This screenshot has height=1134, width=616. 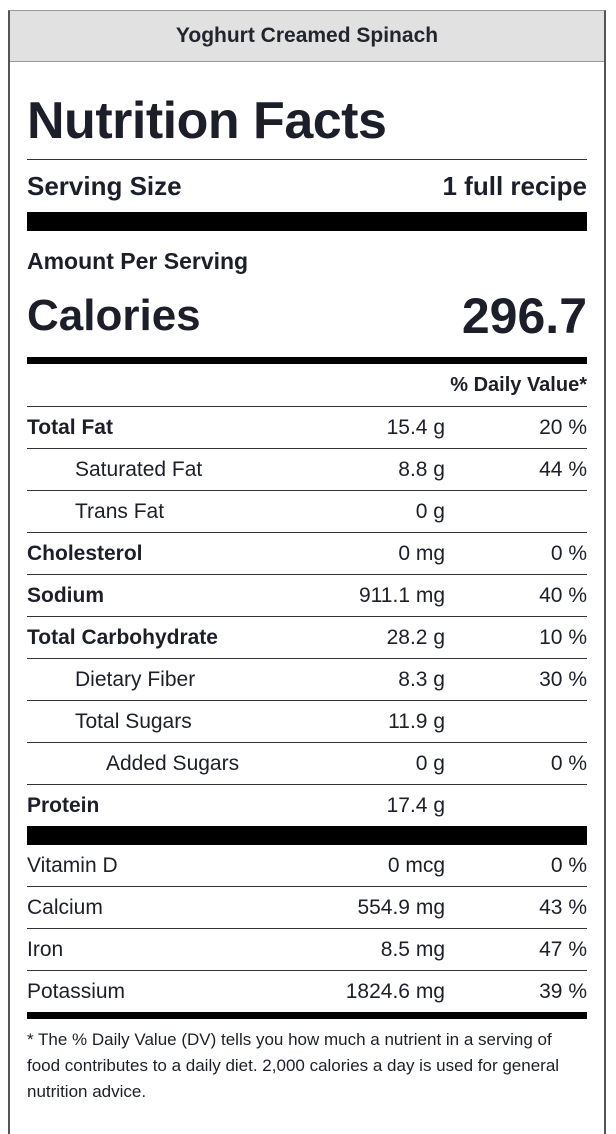 I want to click on nutrient-amount: 28.2 g, so click(x=415, y=637).